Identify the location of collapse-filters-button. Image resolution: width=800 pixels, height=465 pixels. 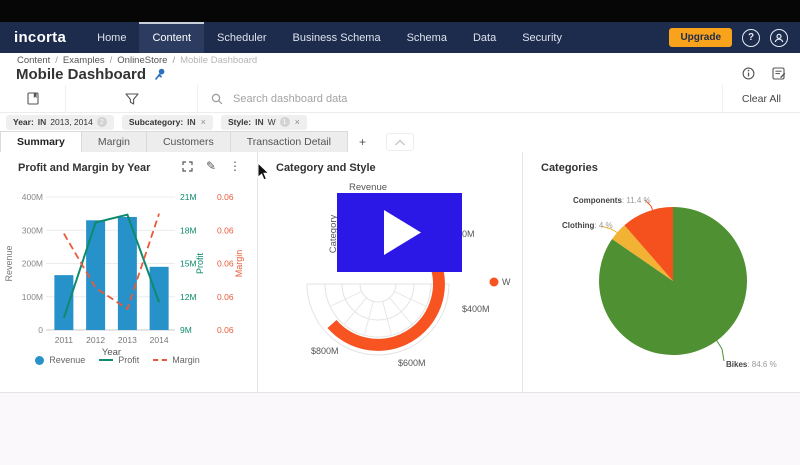
(400, 142).